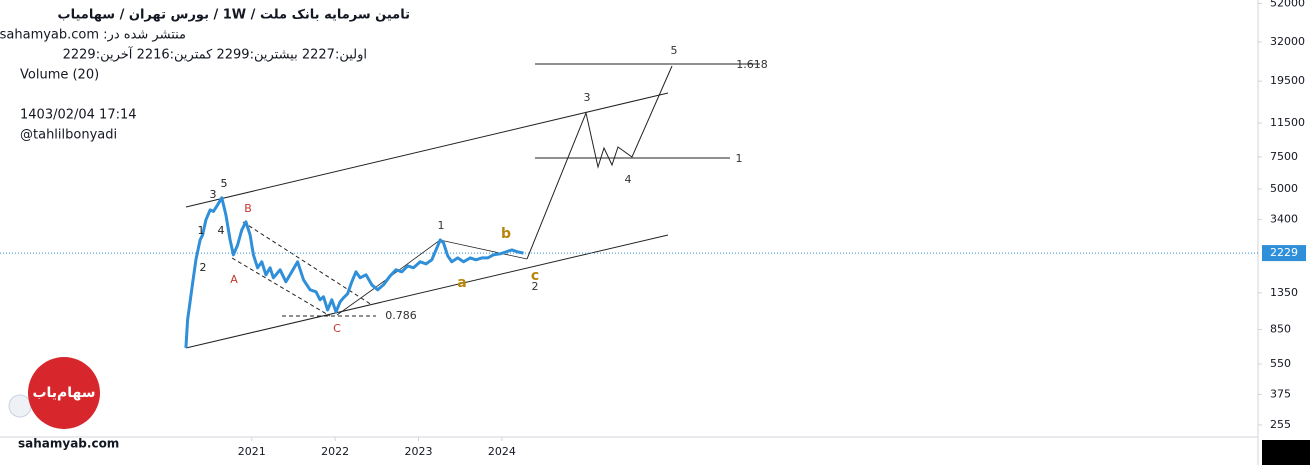 Image resolution: width=1310 pixels, height=465 pixels. I want to click on y-tick-label: 255, so click(1280, 424).